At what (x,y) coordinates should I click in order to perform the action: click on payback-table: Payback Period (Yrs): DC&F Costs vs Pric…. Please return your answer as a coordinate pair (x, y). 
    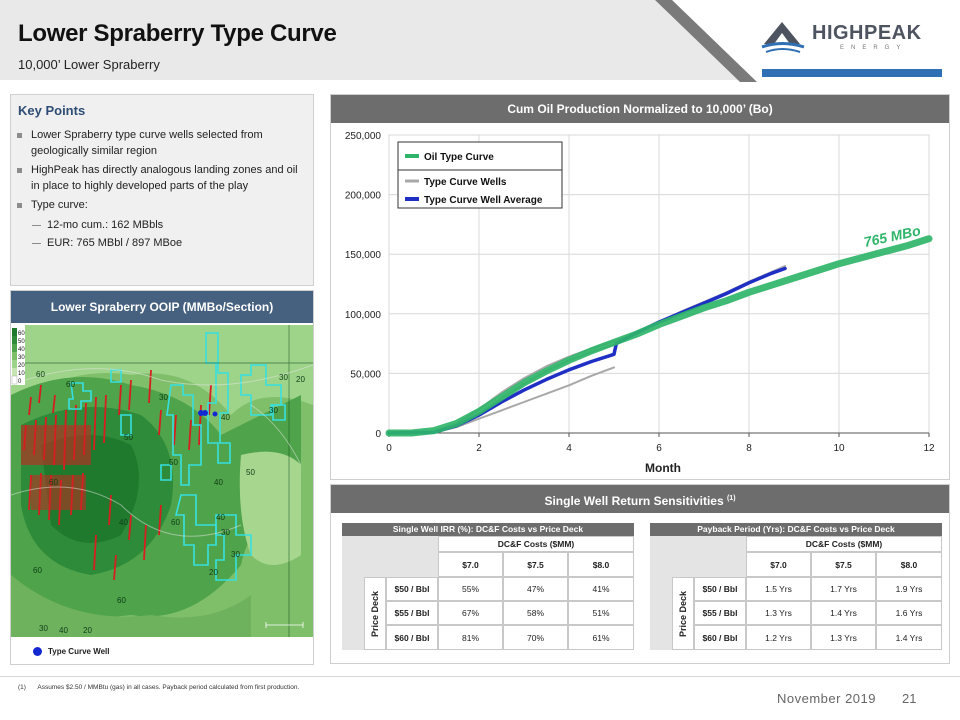
    Looking at the image, I should click on (796, 586).